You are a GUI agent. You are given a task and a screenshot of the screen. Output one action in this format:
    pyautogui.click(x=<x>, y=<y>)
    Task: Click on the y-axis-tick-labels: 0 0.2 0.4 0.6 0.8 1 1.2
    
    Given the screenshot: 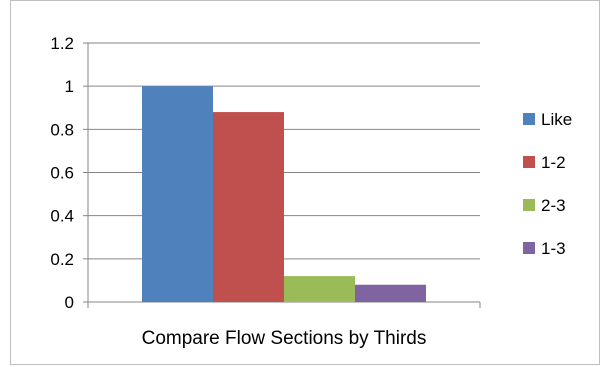 What is the action you would take?
    pyautogui.click(x=62, y=173)
    